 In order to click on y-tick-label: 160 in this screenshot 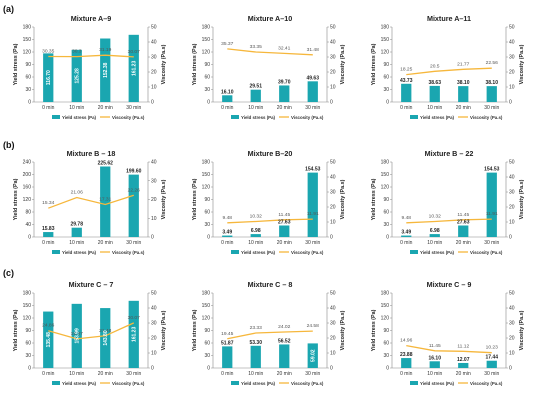, I will do `click(27, 188)`.